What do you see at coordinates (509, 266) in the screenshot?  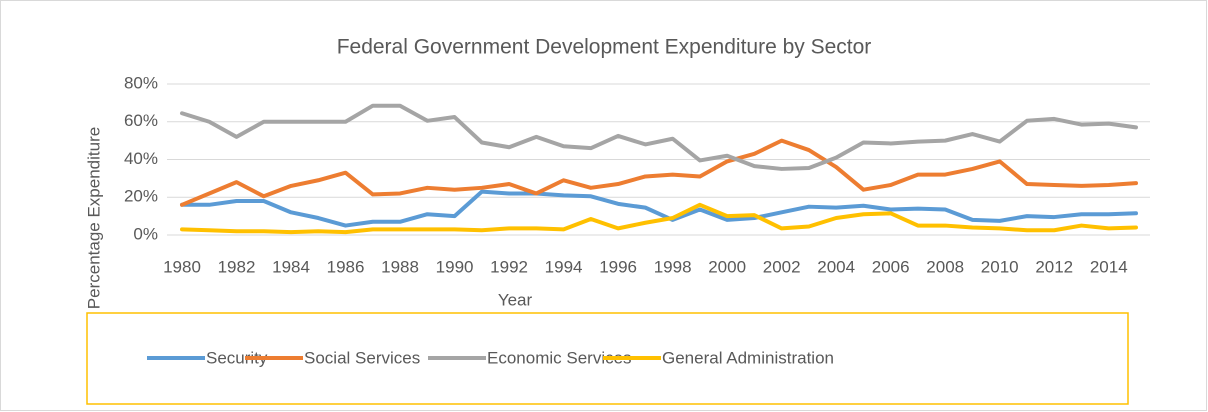 I see `x-tick-label: 1992` at bounding box center [509, 266].